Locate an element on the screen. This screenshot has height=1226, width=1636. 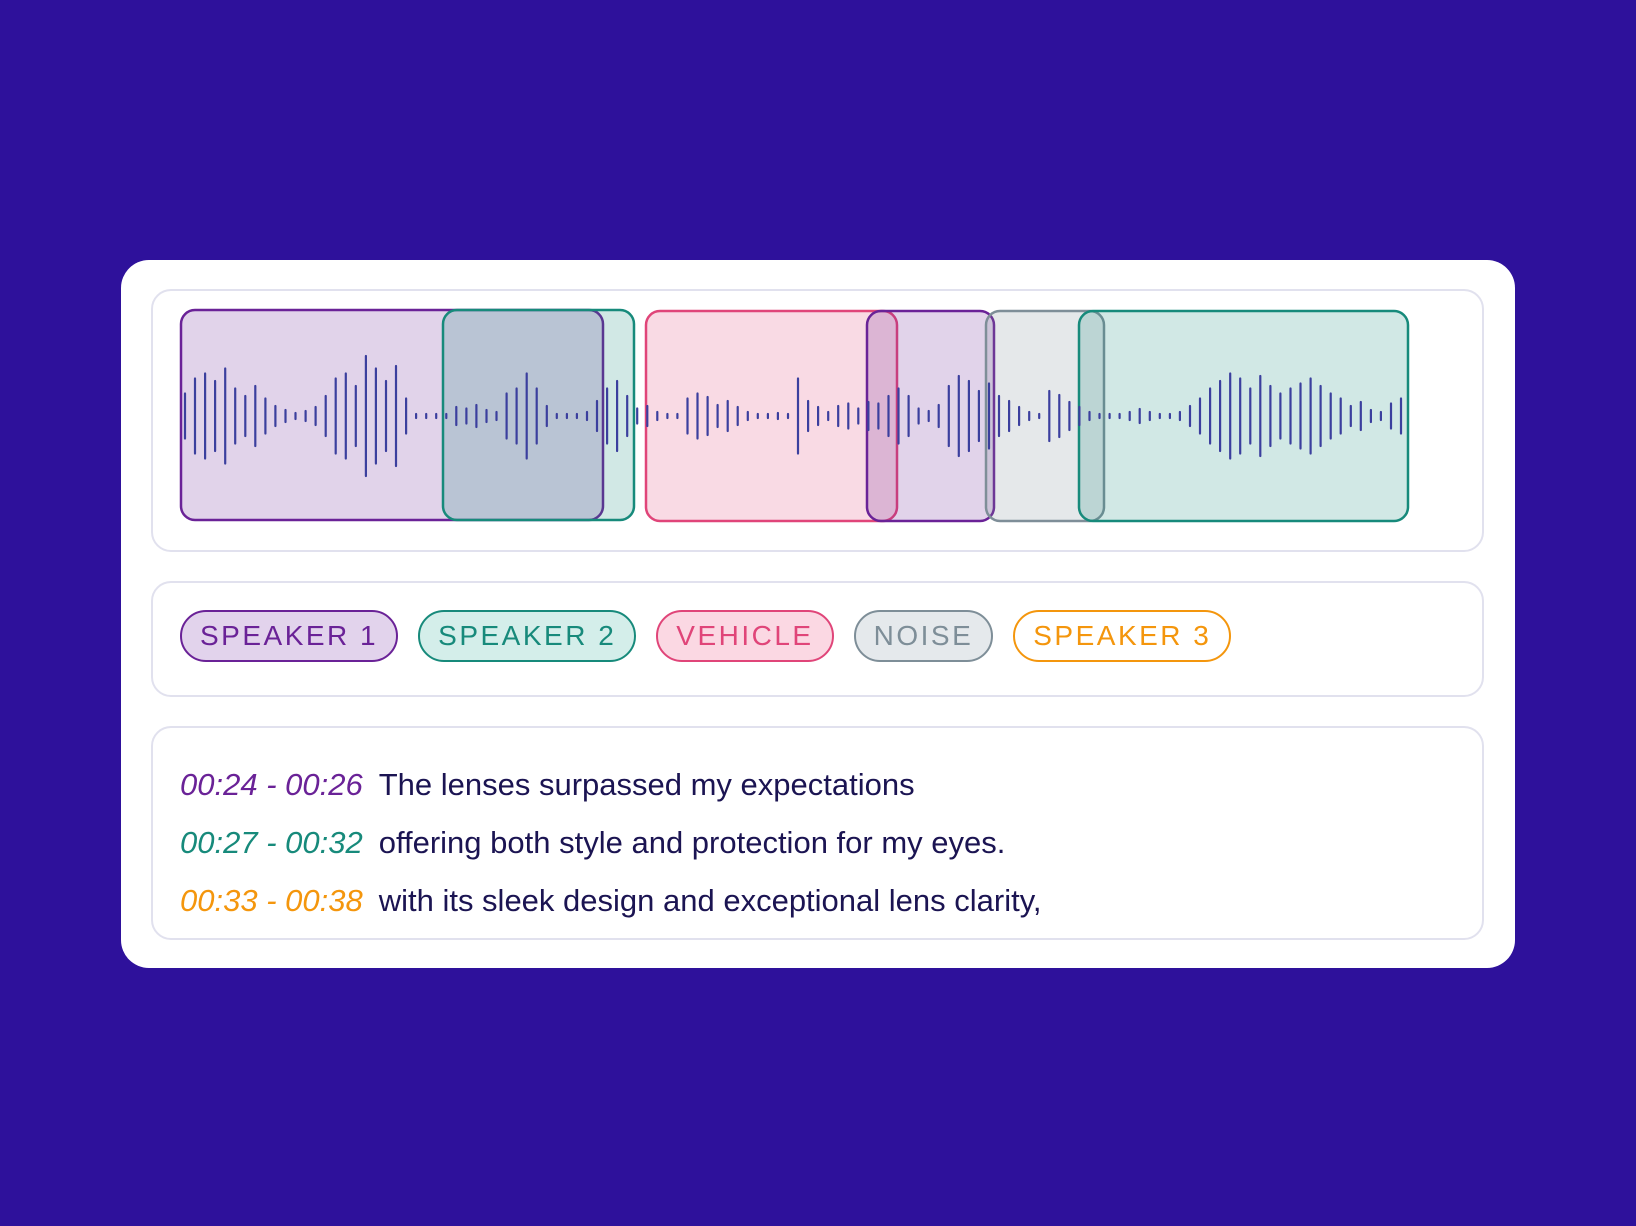
label-chip-speaker2: SPEAKER 2 is located at coordinates (527, 636).